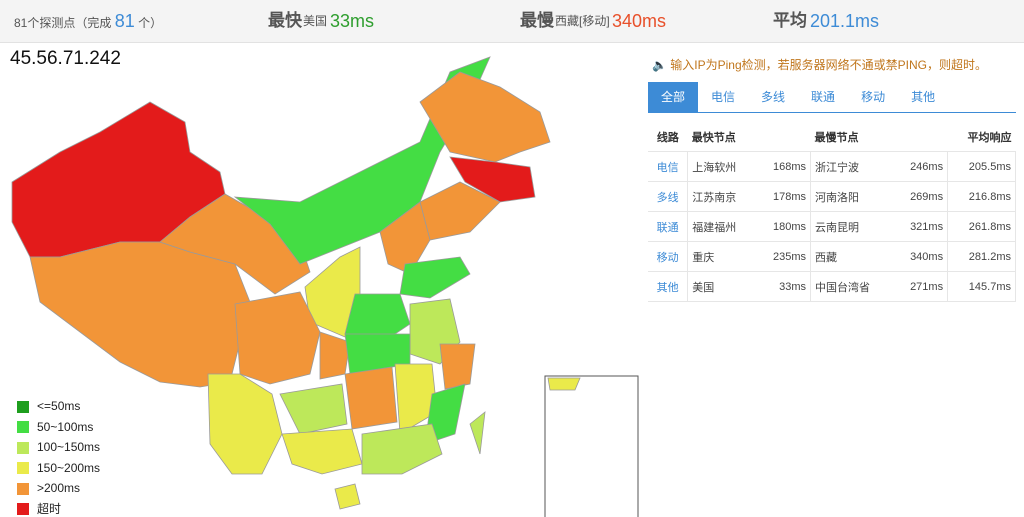 The width and height of the screenshot is (1024, 517). What do you see at coordinates (784, 226) in the screenshot?
I see `cell: 180ms` at bounding box center [784, 226].